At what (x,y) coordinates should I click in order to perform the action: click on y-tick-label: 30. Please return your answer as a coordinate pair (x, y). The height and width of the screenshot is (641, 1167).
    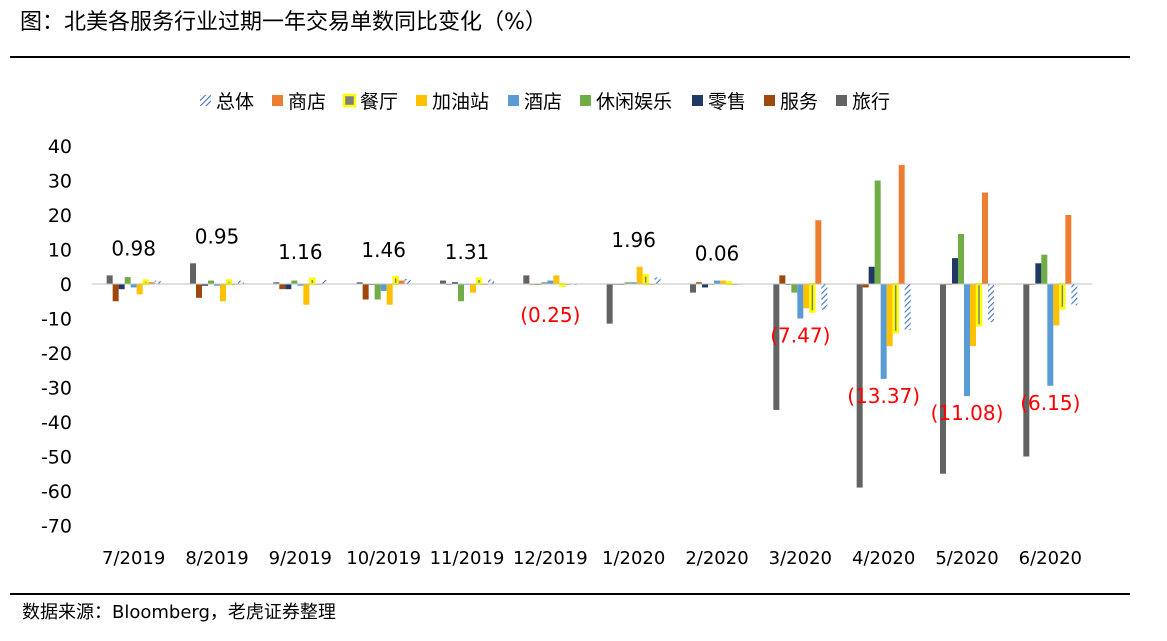
    Looking at the image, I should click on (60, 182).